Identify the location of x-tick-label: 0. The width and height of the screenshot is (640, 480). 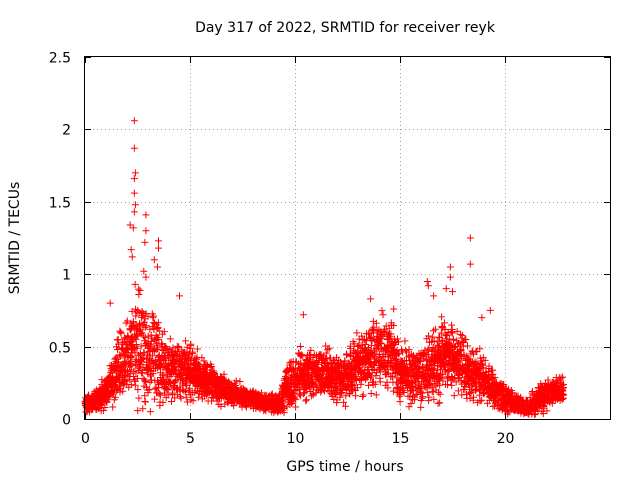
(85, 439).